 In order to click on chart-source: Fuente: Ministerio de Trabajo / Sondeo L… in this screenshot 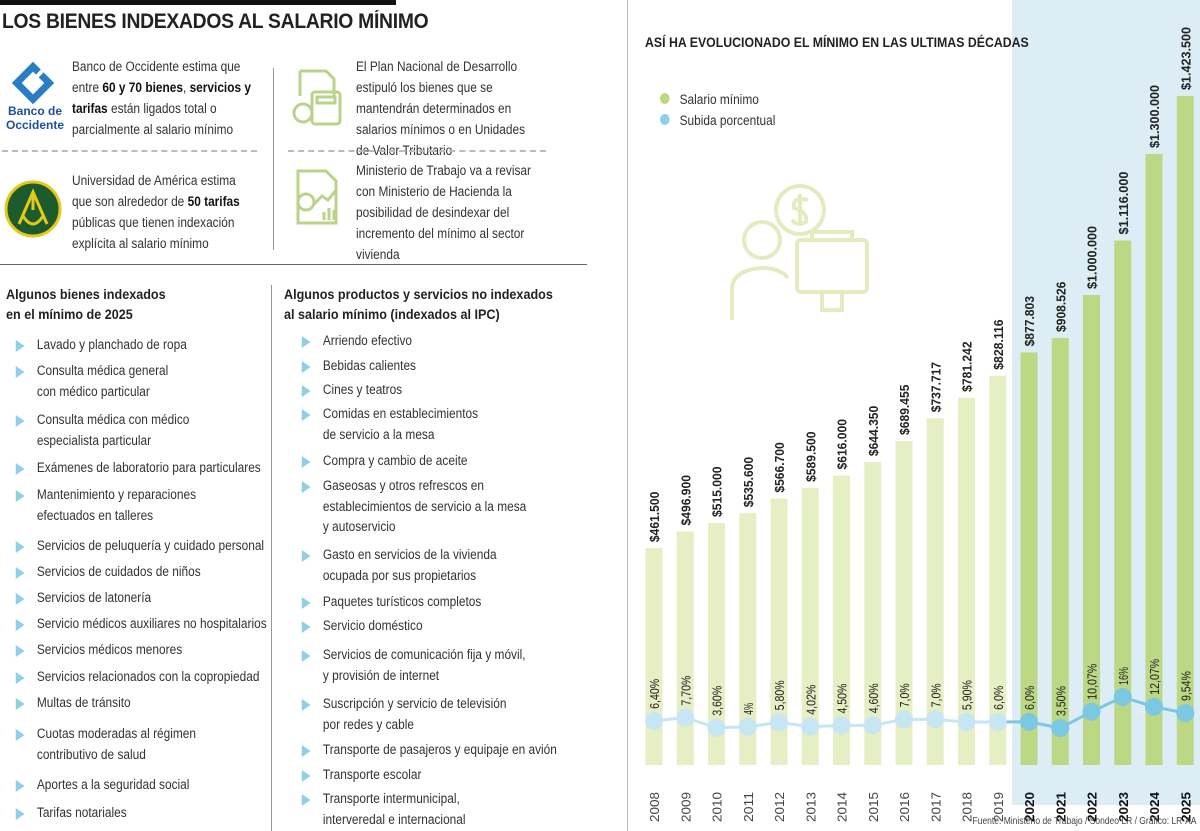, I will do `click(1084, 821)`.